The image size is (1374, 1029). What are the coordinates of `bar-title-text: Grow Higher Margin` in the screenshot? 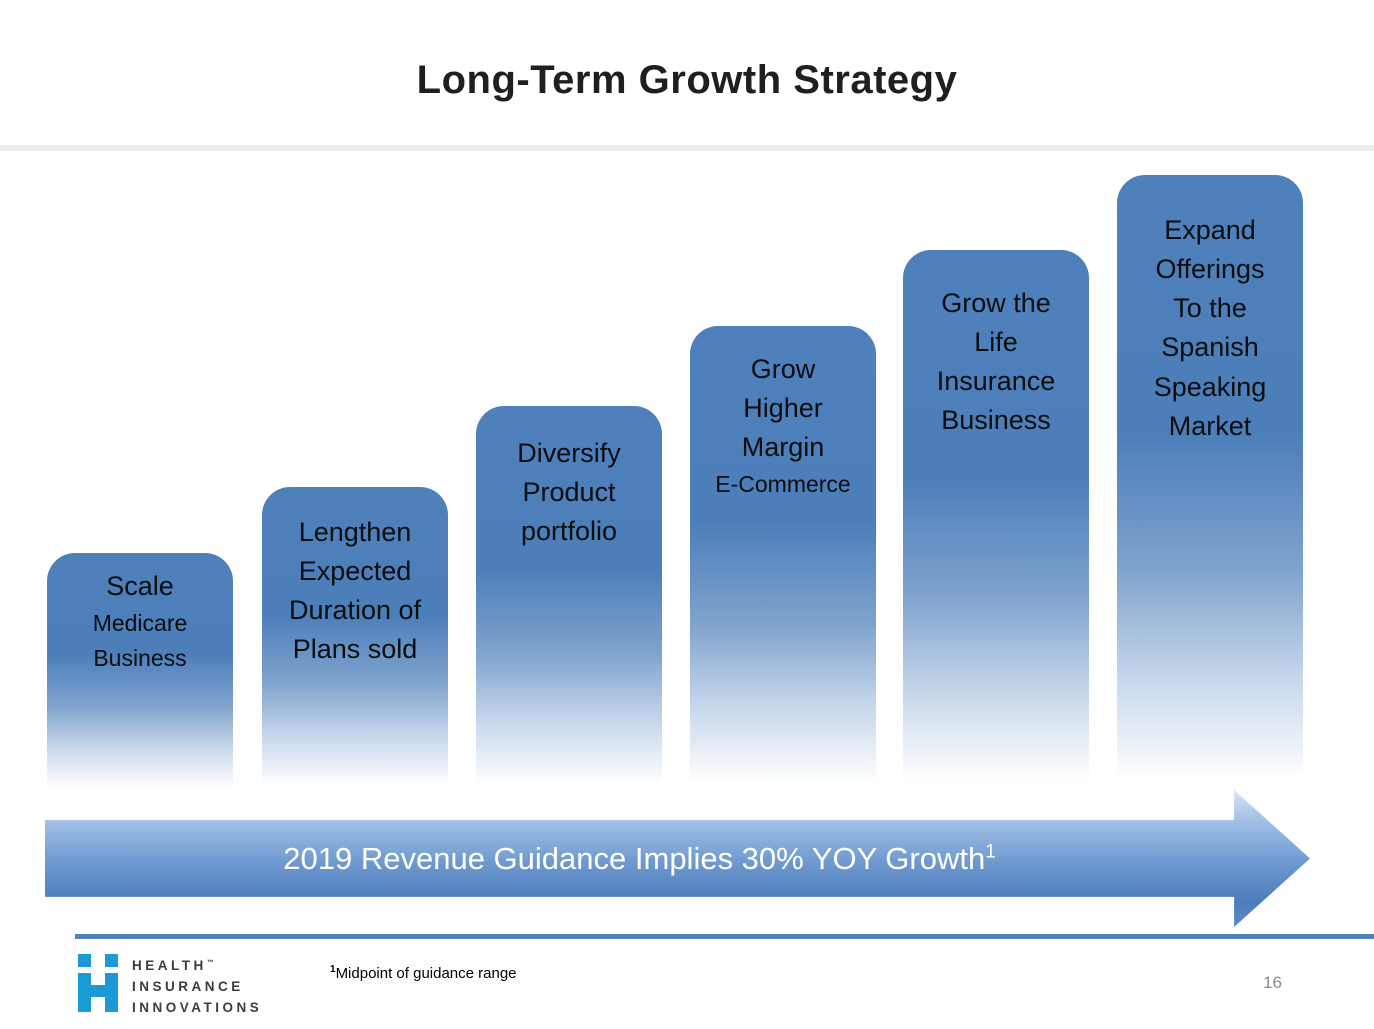 It's located at (783, 408).